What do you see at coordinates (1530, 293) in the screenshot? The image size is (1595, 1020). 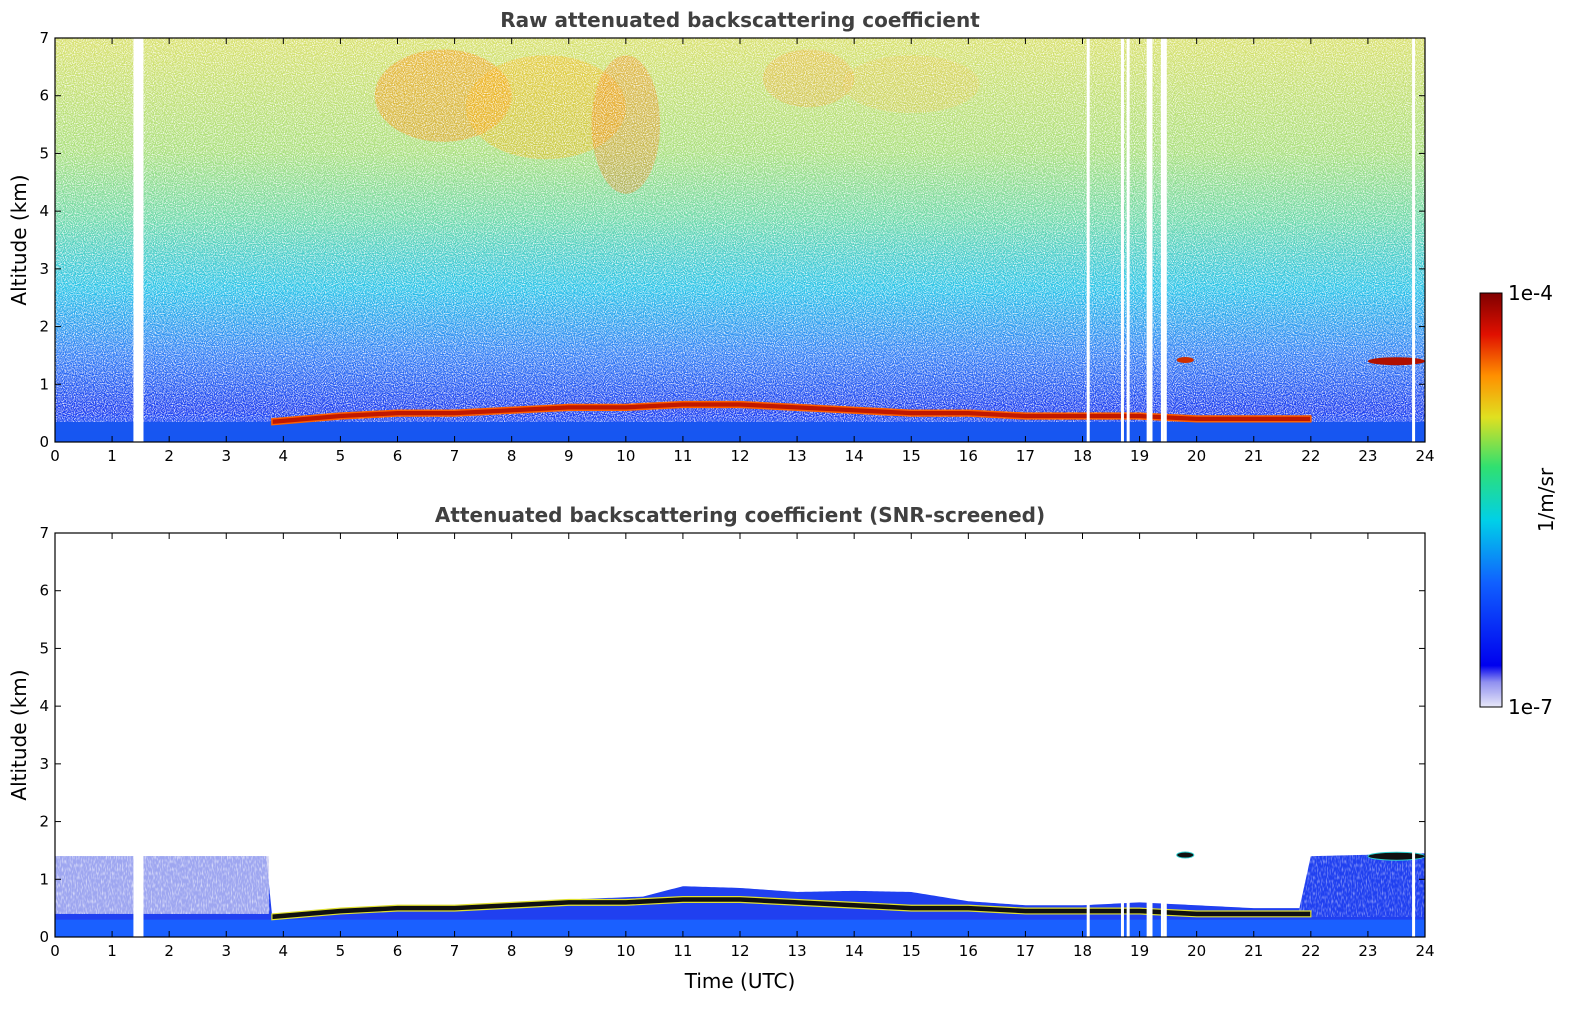 I see `colorbar-max-label: 1e-4` at bounding box center [1530, 293].